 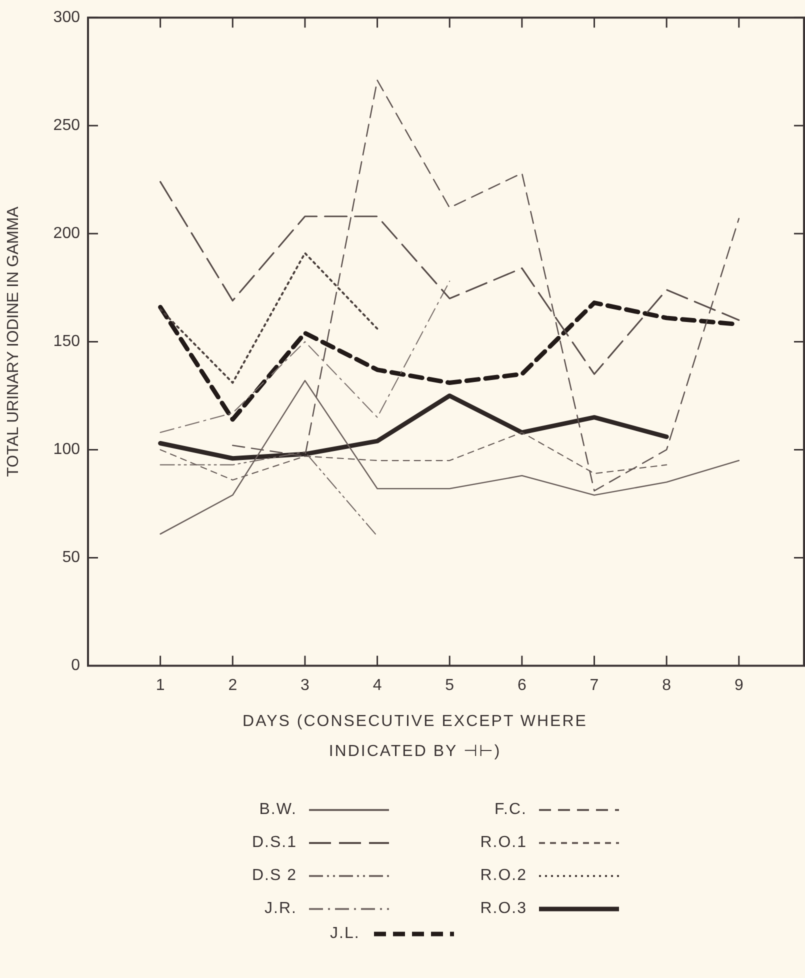 What do you see at coordinates (280, 909) in the screenshot?
I see `legend-label: J.R.` at bounding box center [280, 909].